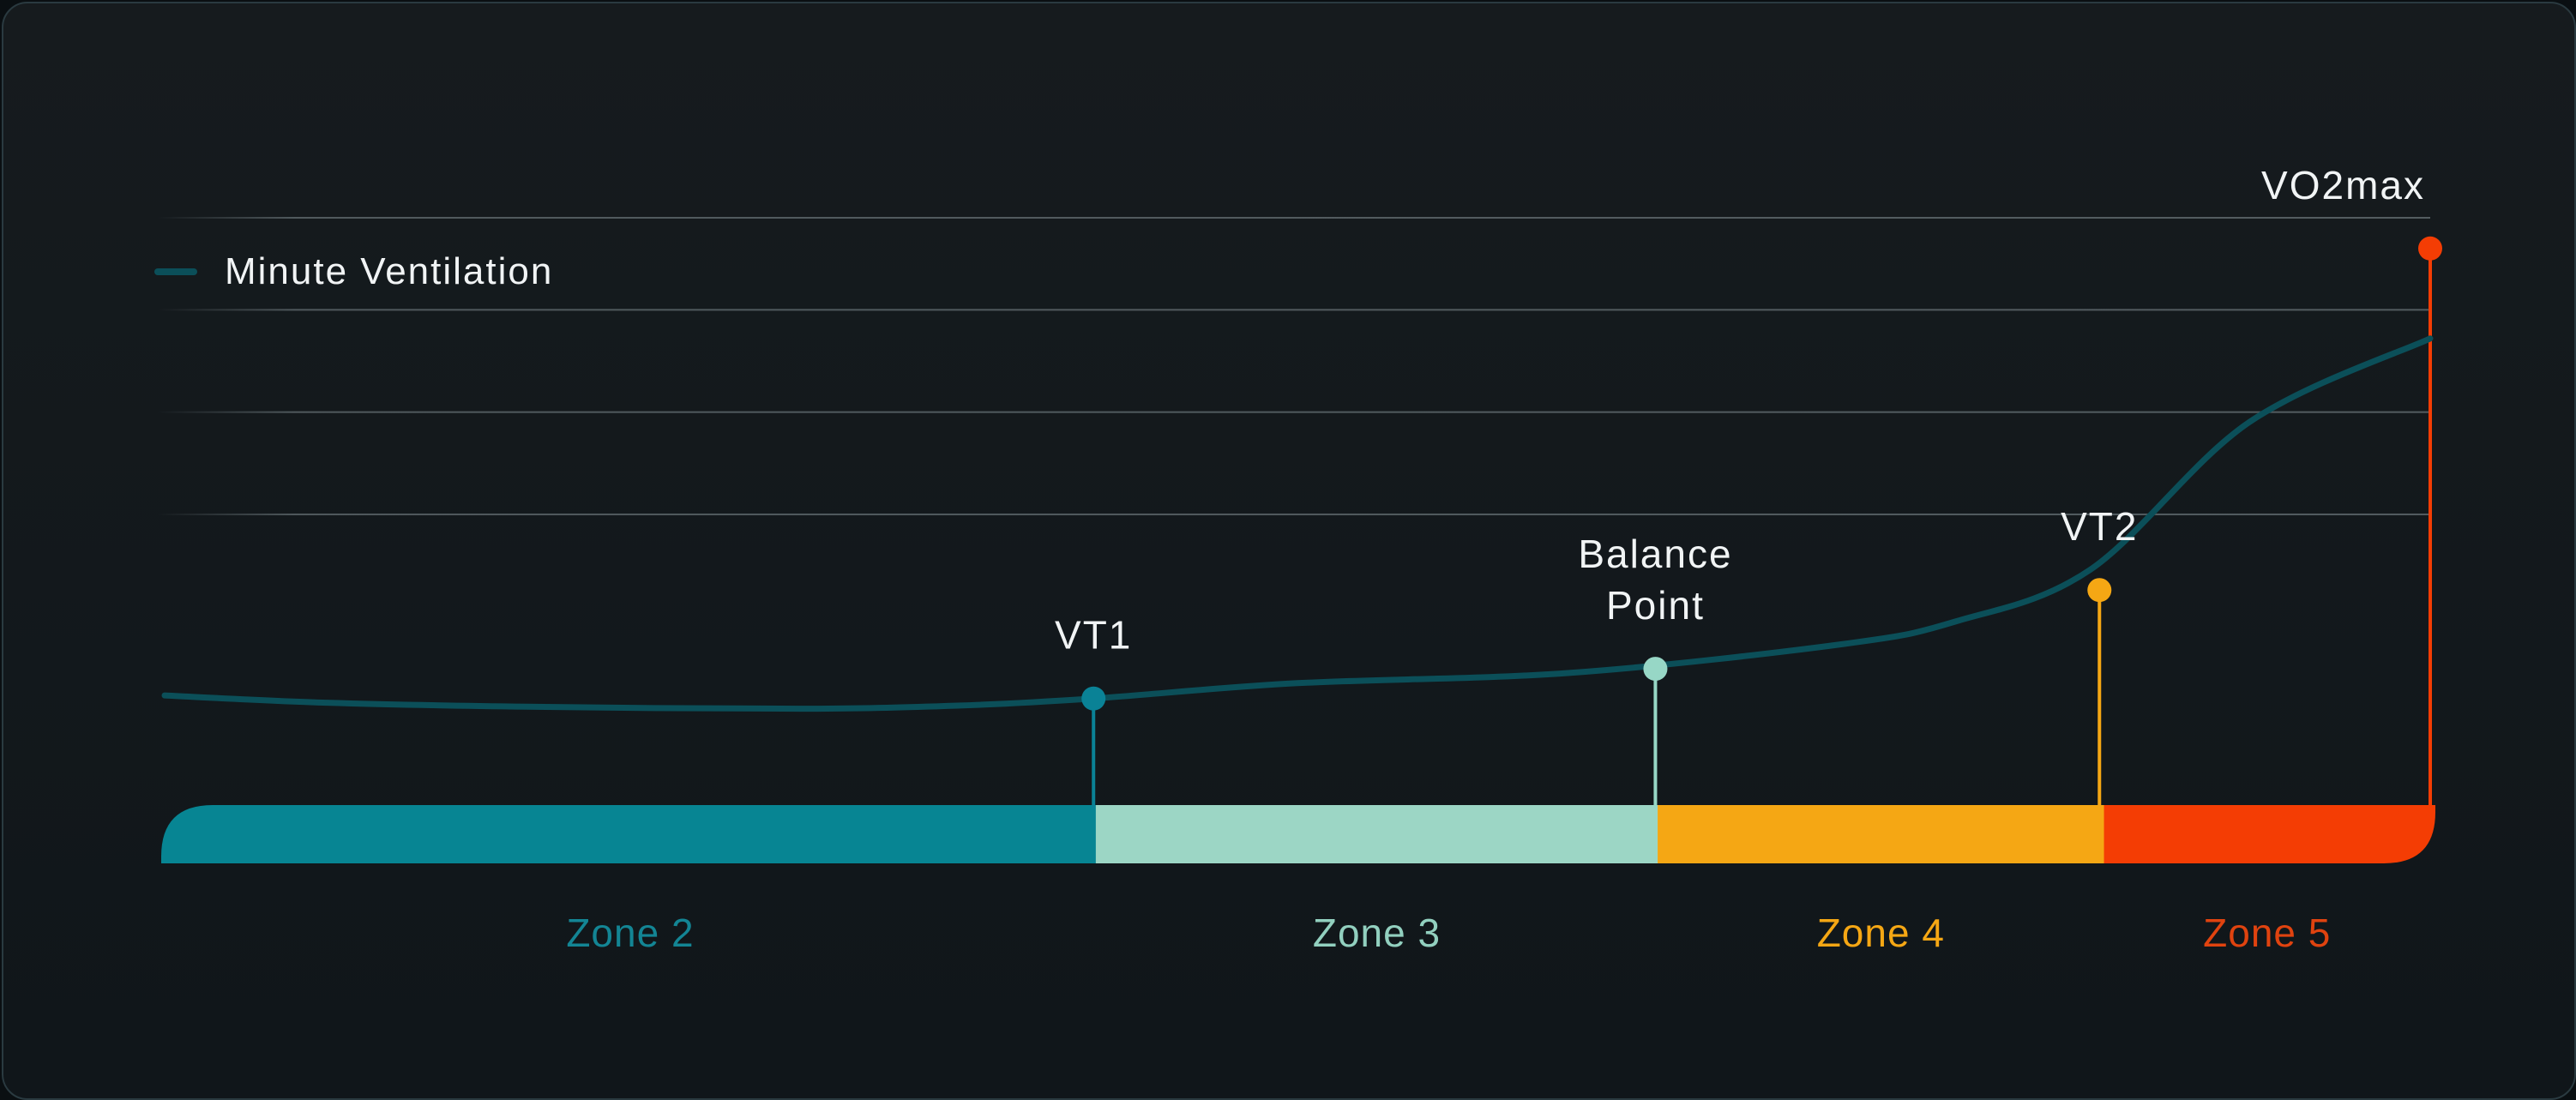 The height and width of the screenshot is (1100, 2576). I want to click on marker-point-vo2max, so click(2430, 248).